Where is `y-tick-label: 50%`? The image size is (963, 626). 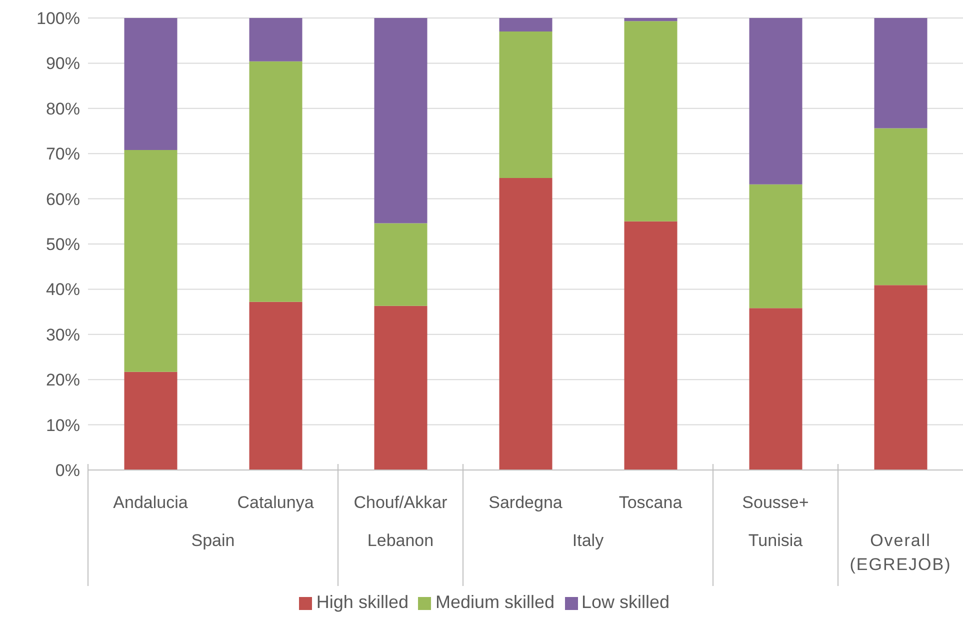
y-tick-label: 50% is located at coordinates (63, 244).